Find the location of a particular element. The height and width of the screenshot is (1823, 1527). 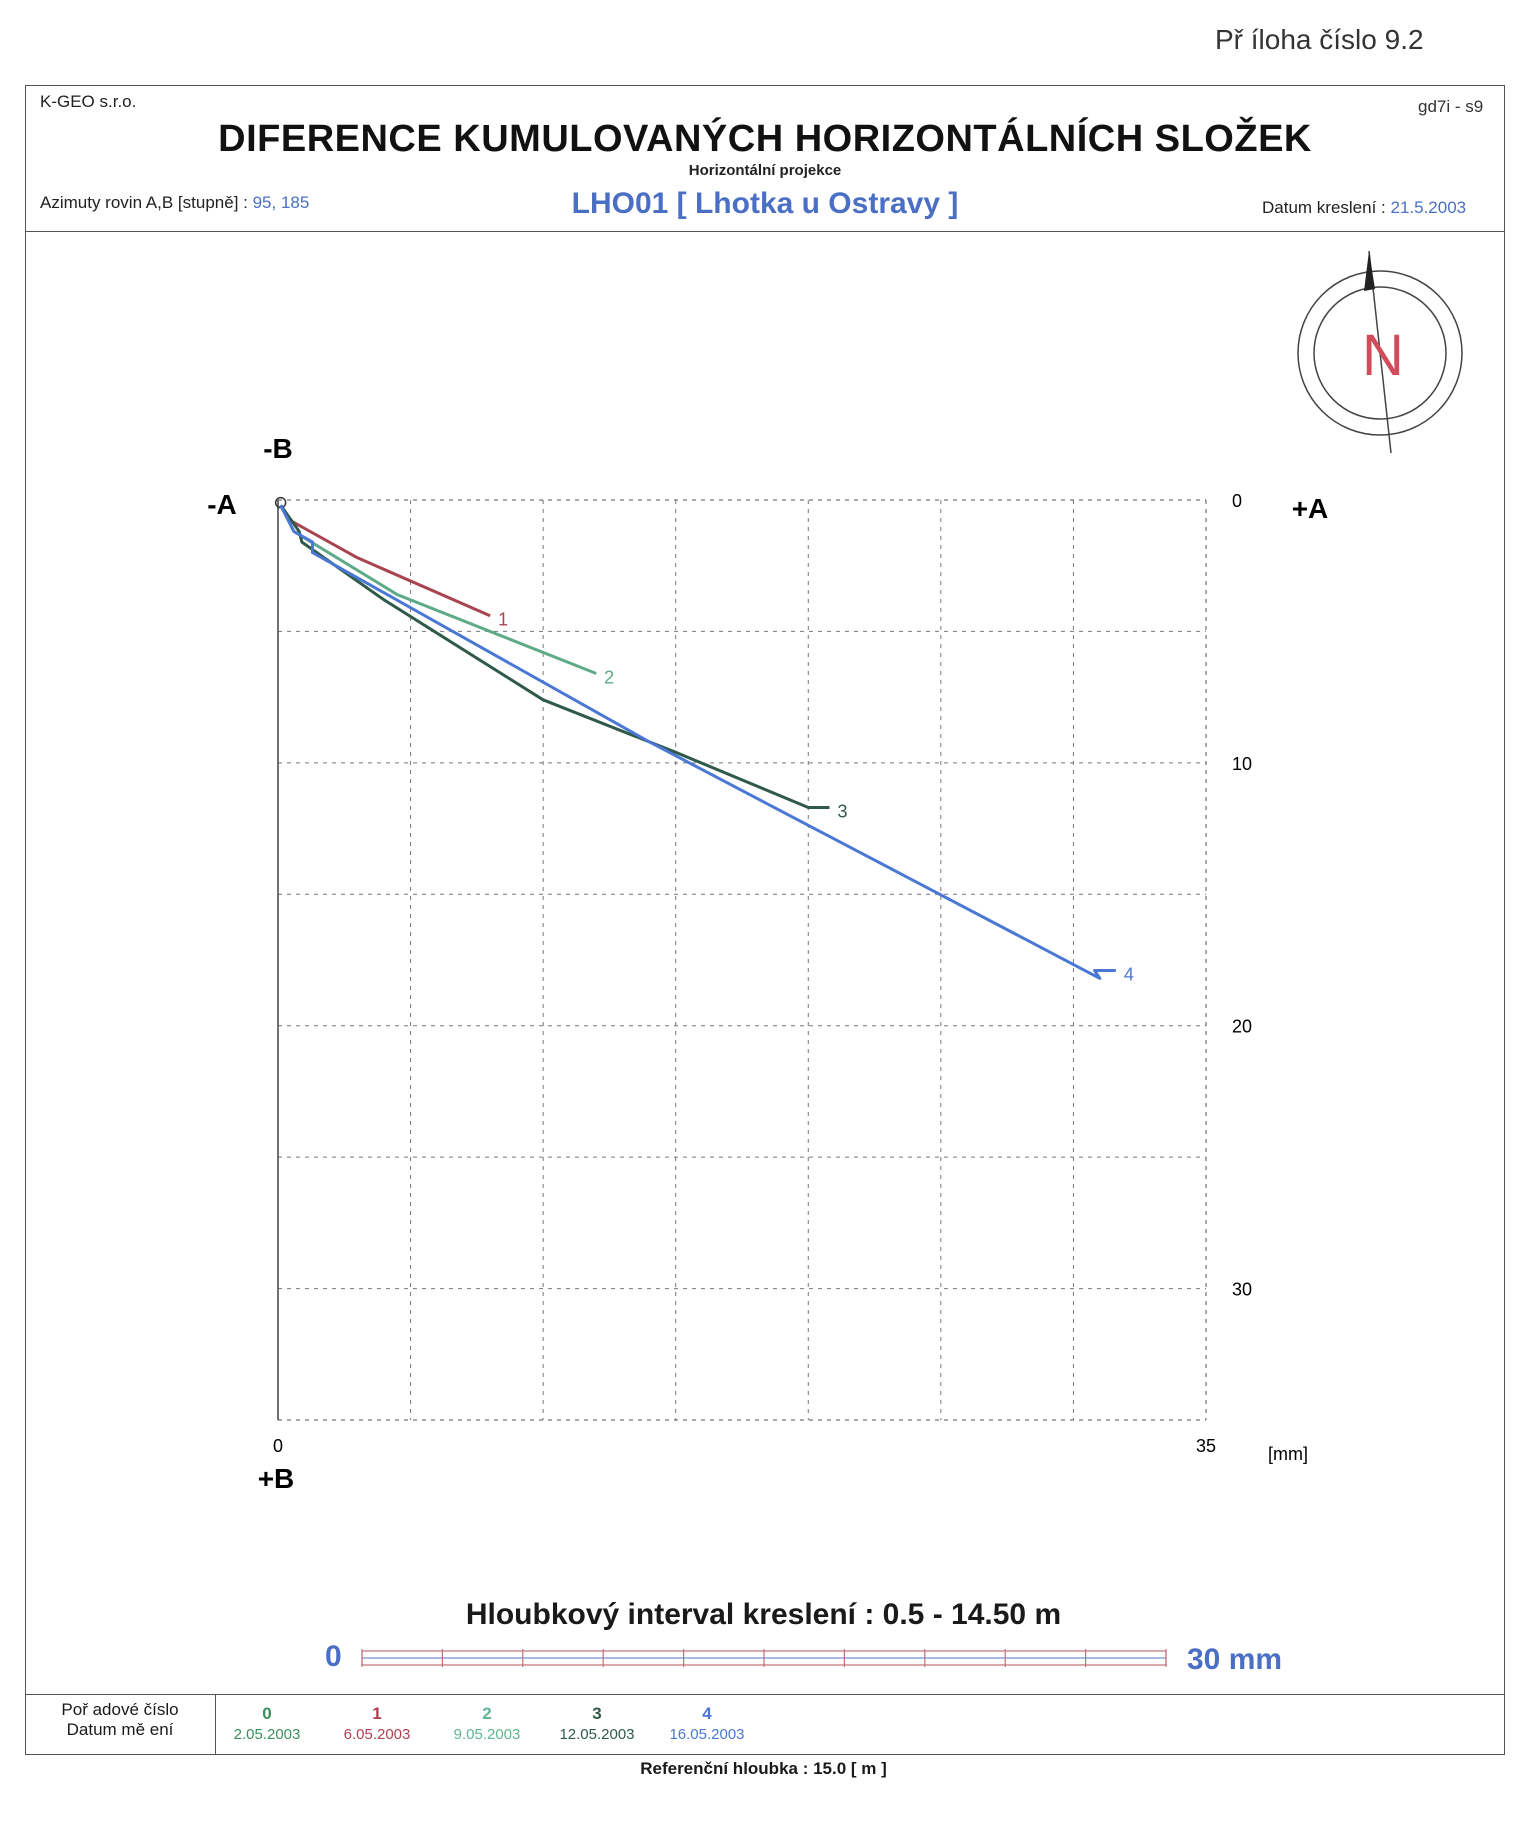

y-tick-label: 20 is located at coordinates (1242, 1027).